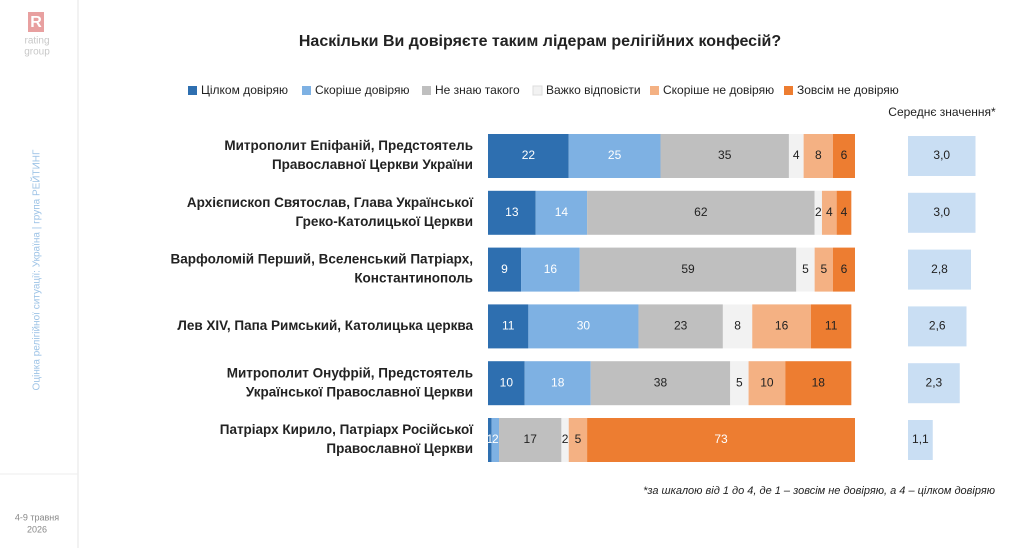 The image size is (1024, 548). Describe the element at coordinates (330, 202) in the screenshot. I see `category-label: Архієпископ Святослав, Глава Української` at that location.